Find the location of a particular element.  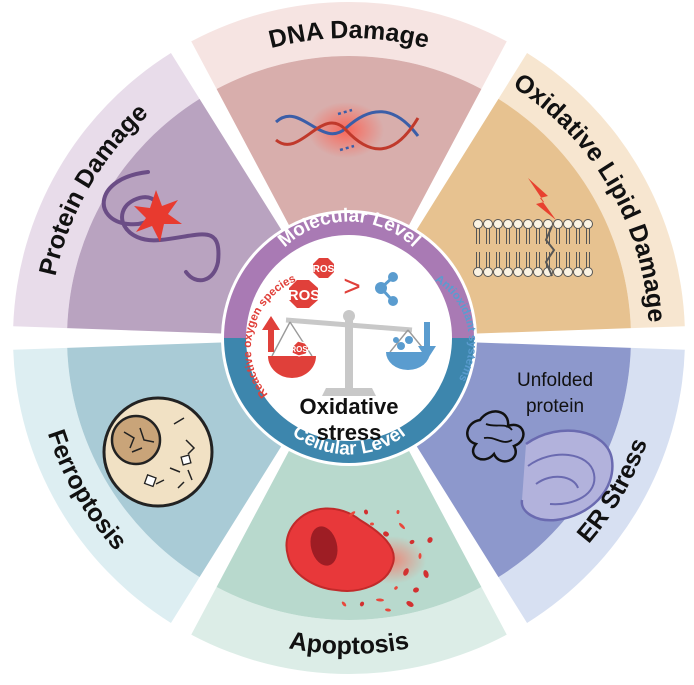

apoptotic-bodies is located at coordinates (387, 560).